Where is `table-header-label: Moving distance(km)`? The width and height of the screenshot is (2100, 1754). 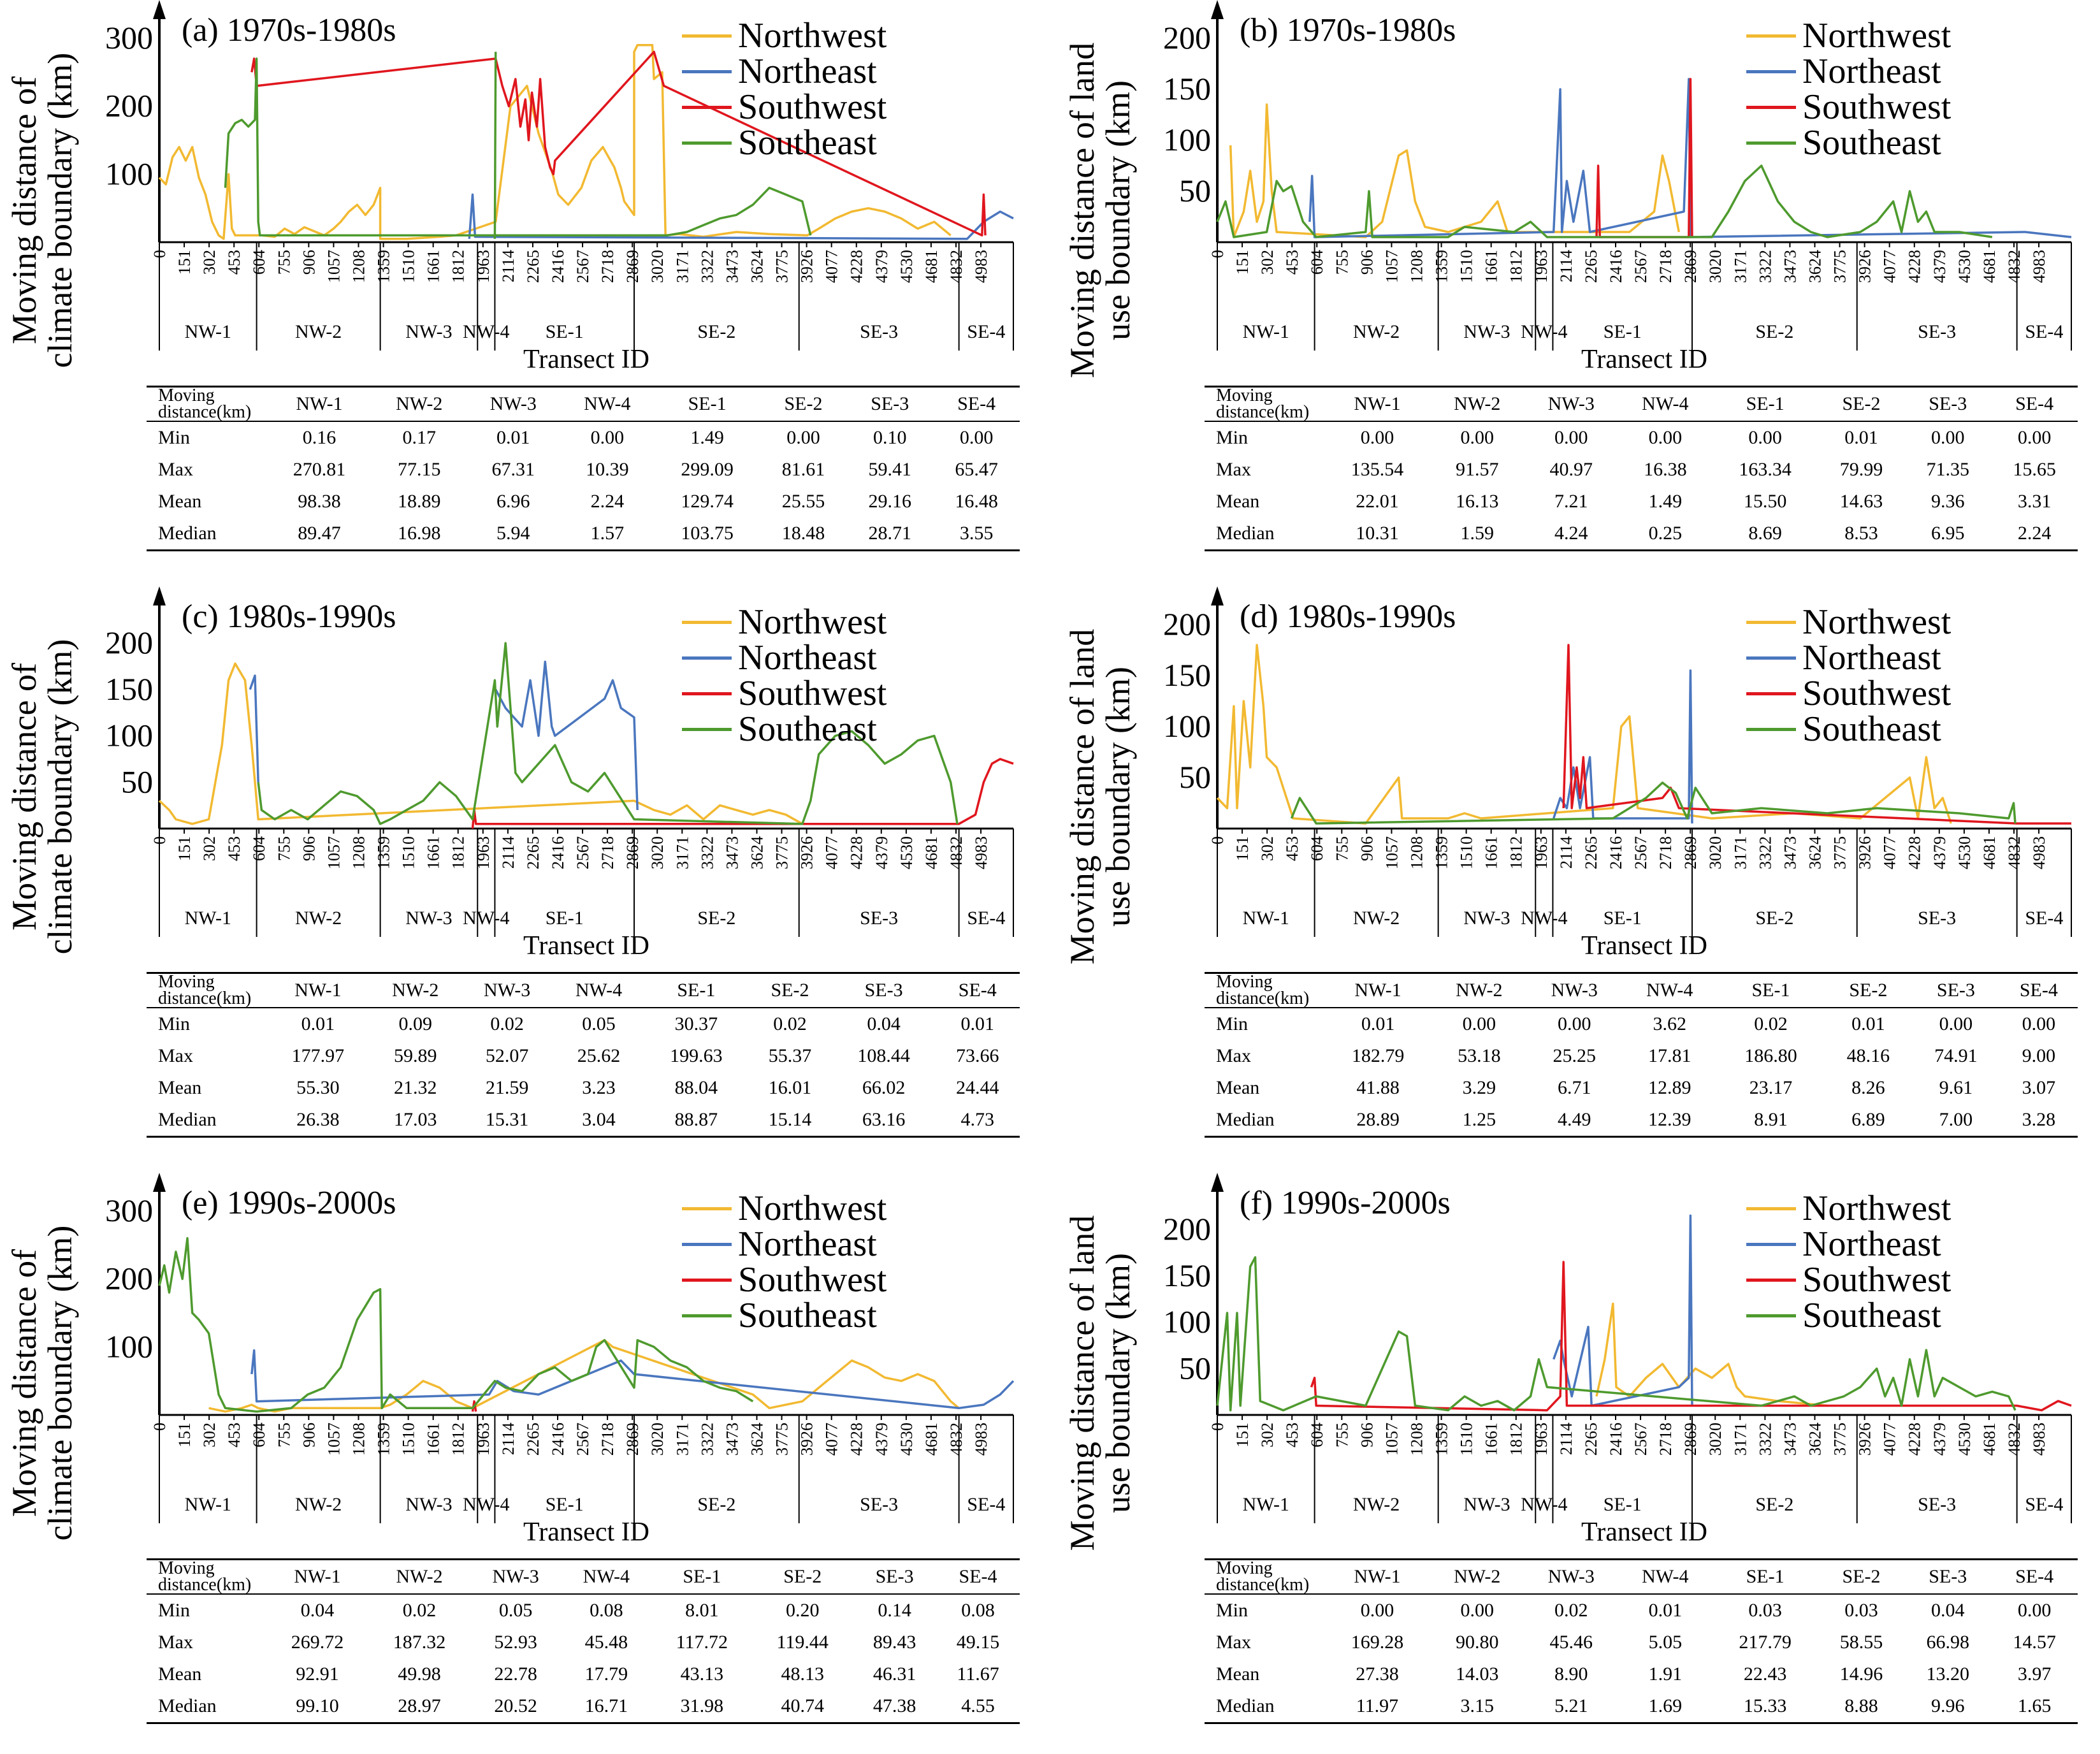 table-header-label: Moving distance(km) is located at coordinates (1263, 1576).